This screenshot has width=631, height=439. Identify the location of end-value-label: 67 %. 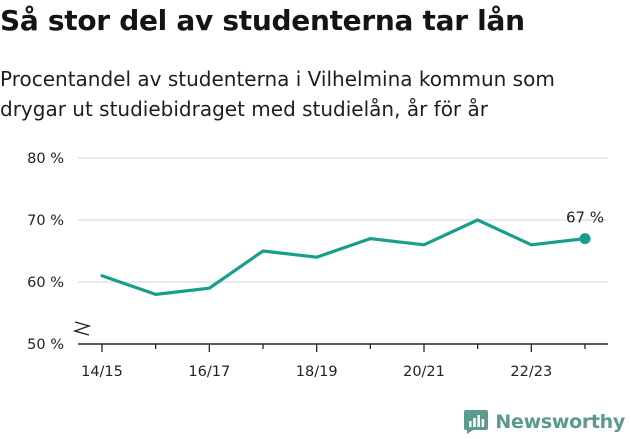
(585, 218).